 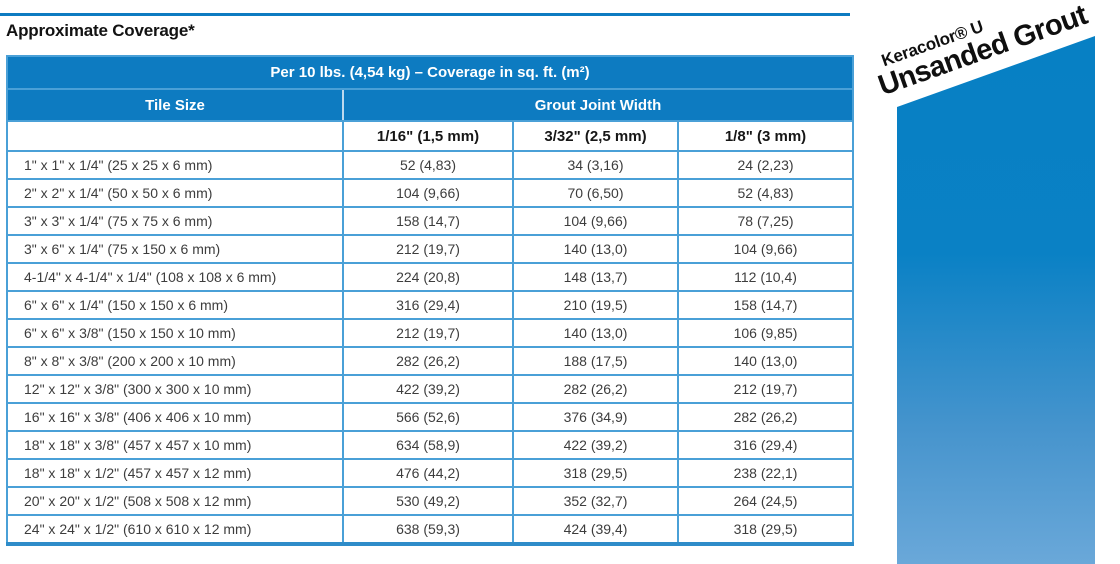 I want to click on coverage-cell: 634 (58,9), so click(x=428, y=445).